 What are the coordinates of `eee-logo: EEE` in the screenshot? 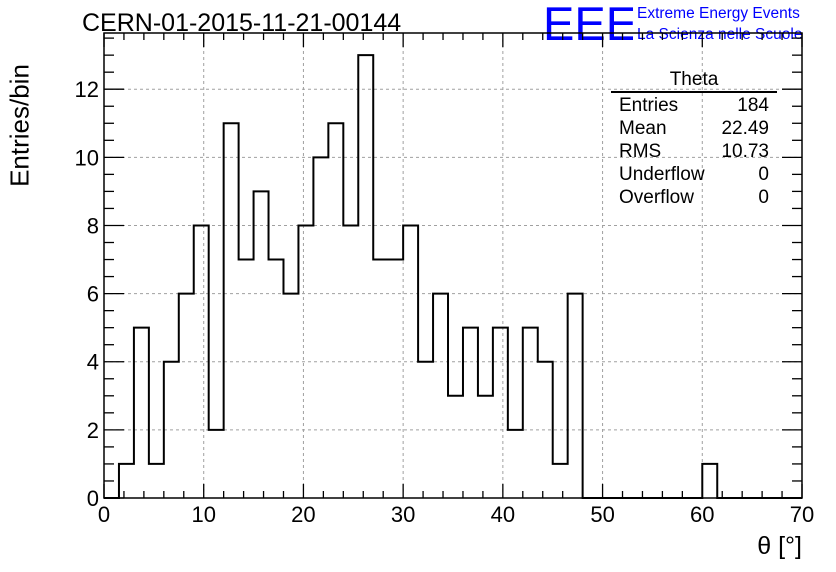 It's located at (588, 23).